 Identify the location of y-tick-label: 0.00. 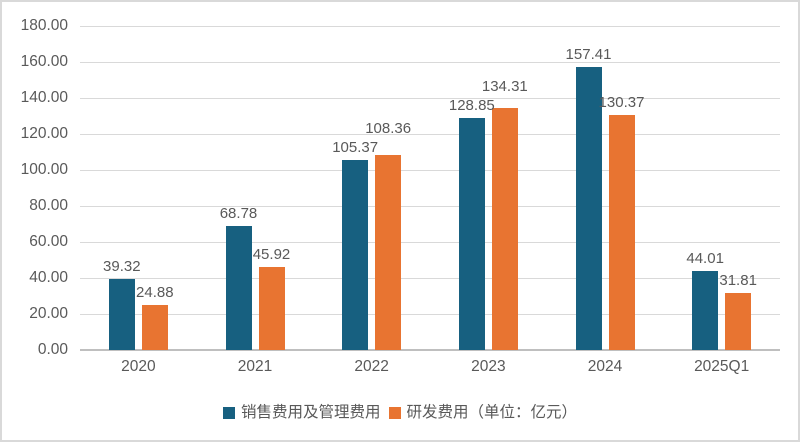
(52, 349).